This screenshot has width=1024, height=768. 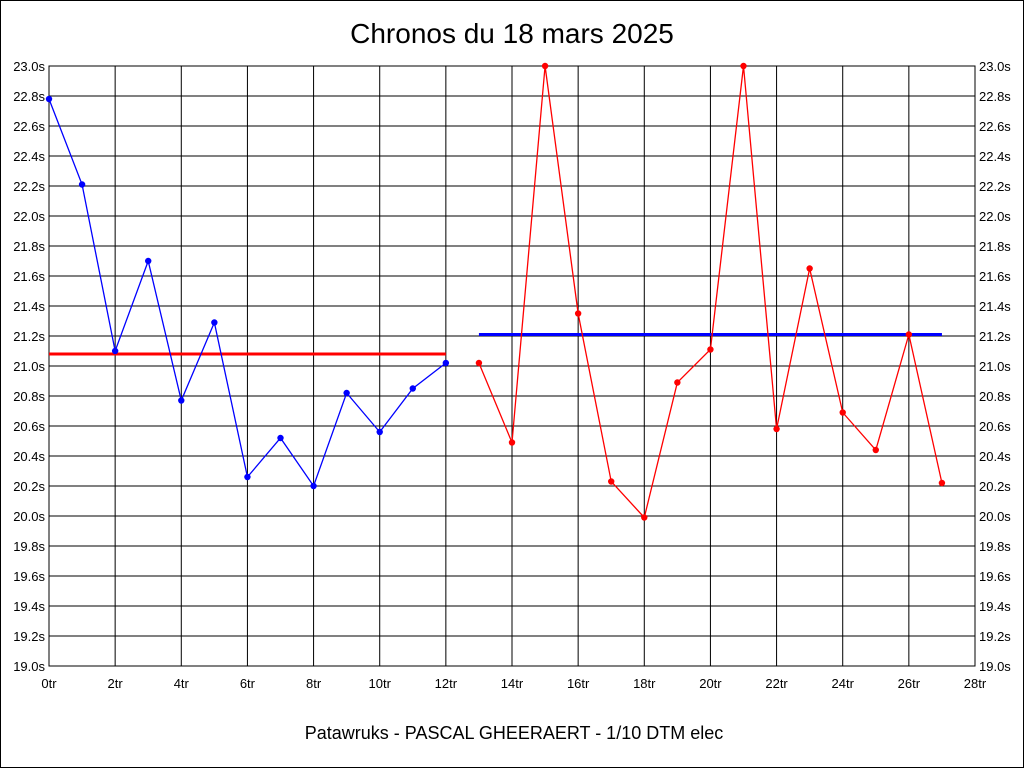 What do you see at coordinates (29, 336) in the screenshot?
I see `y-tick-label-left: 21.2s` at bounding box center [29, 336].